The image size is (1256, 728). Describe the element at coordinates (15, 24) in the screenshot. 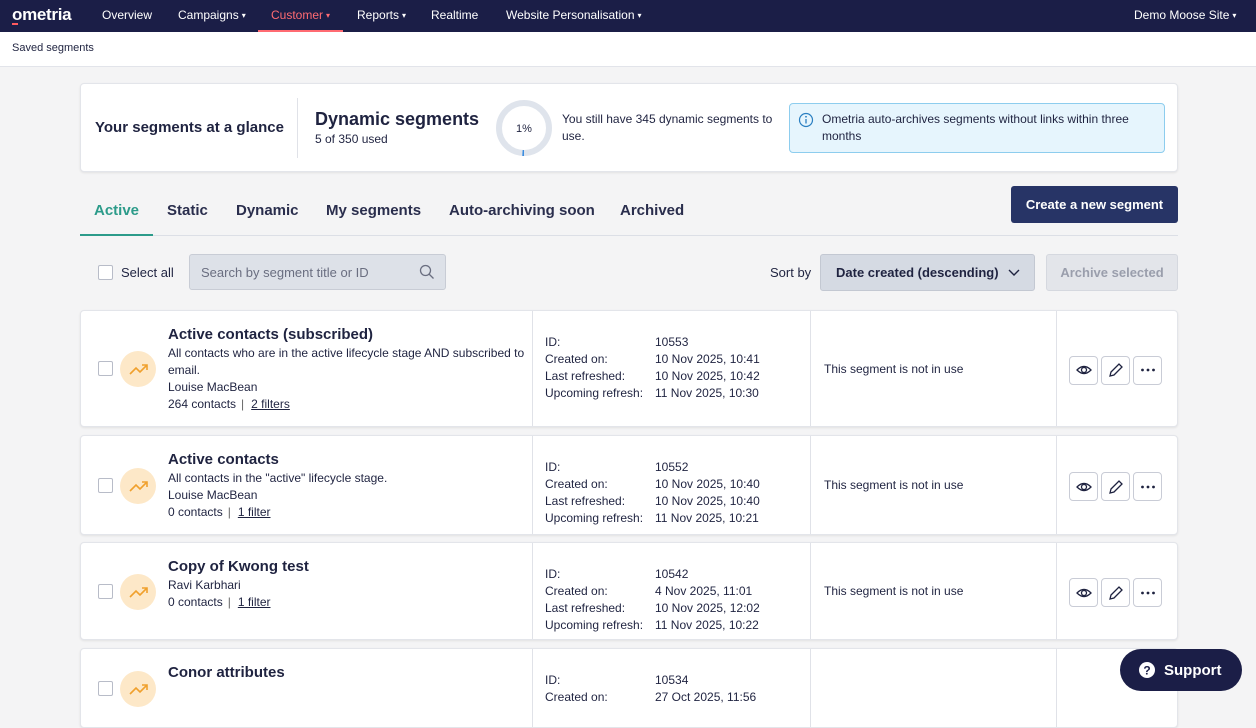

I see `logo-accent` at that location.